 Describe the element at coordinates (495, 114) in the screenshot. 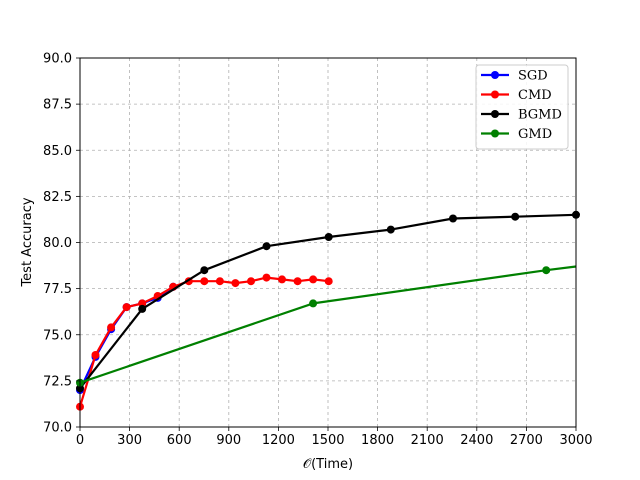

I see `legend-marker-bgmd` at that location.